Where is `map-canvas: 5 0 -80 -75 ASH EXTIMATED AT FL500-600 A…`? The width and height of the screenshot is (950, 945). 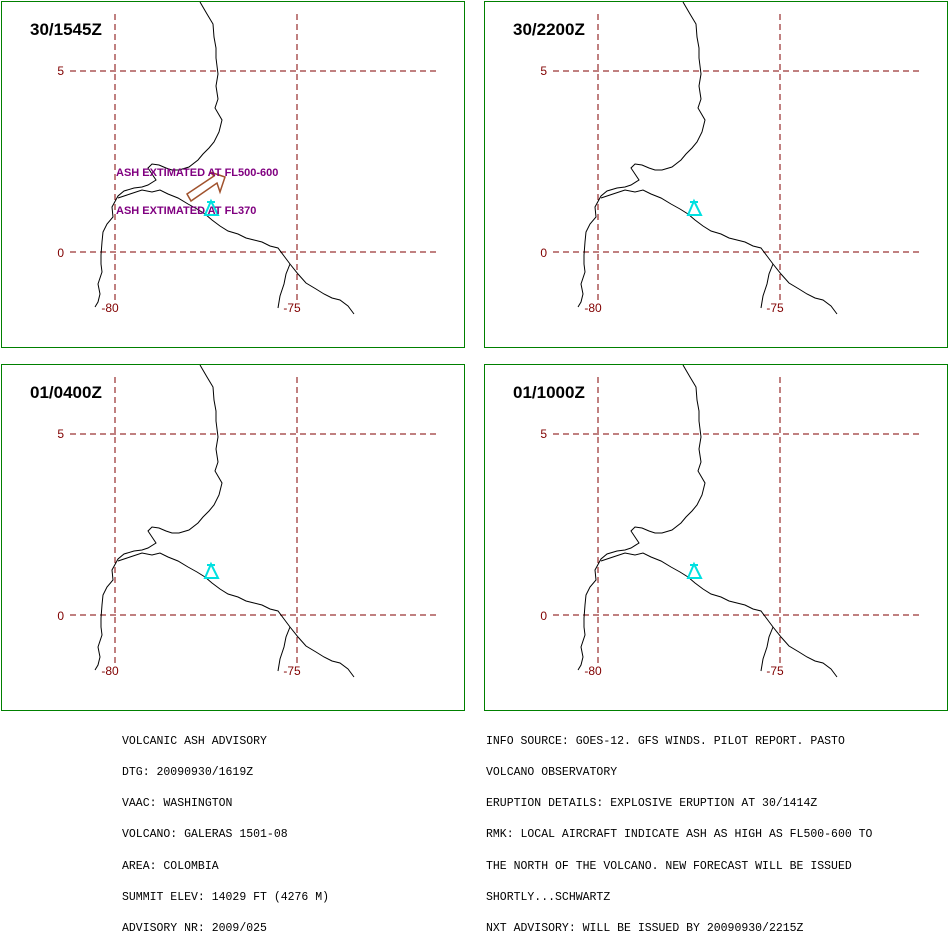
map-canvas: 5 0 -80 -75 ASH EXTIMATED AT FL500-600 A… is located at coordinates (248, 158).